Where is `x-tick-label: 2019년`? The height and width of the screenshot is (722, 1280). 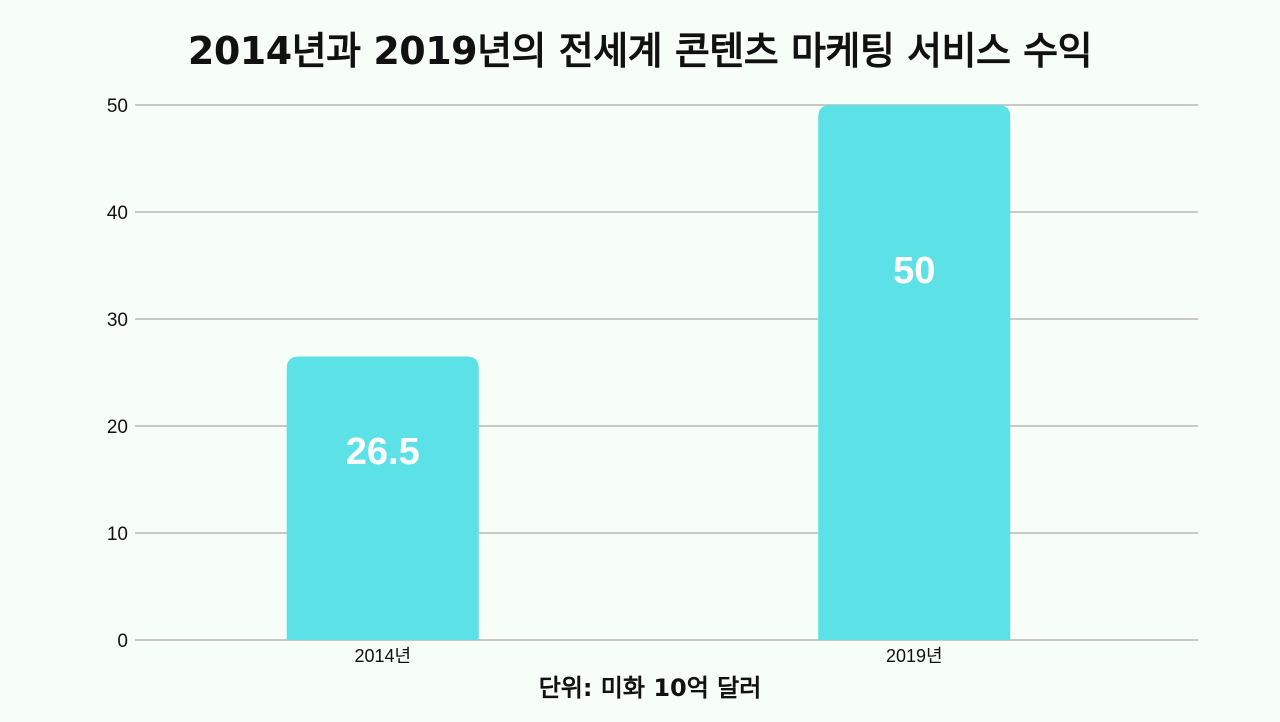 x-tick-label: 2019년 is located at coordinates (914, 656).